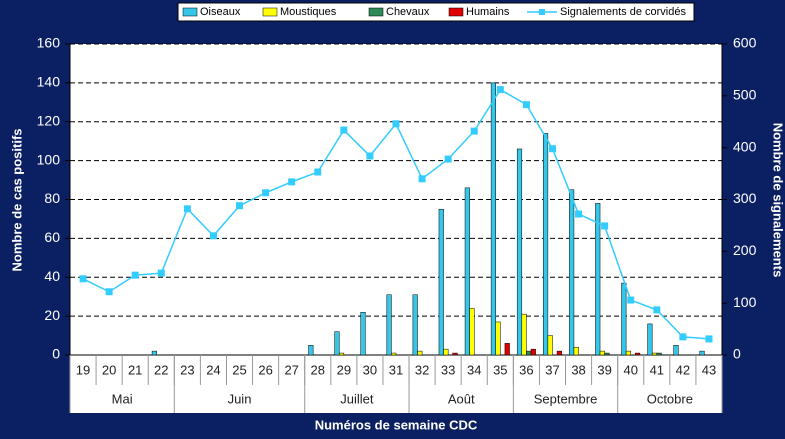 Image resolution: width=785 pixels, height=439 pixels. What do you see at coordinates (737, 354) in the screenshot?
I see `y2-tick-label: 0` at bounding box center [737, 354].